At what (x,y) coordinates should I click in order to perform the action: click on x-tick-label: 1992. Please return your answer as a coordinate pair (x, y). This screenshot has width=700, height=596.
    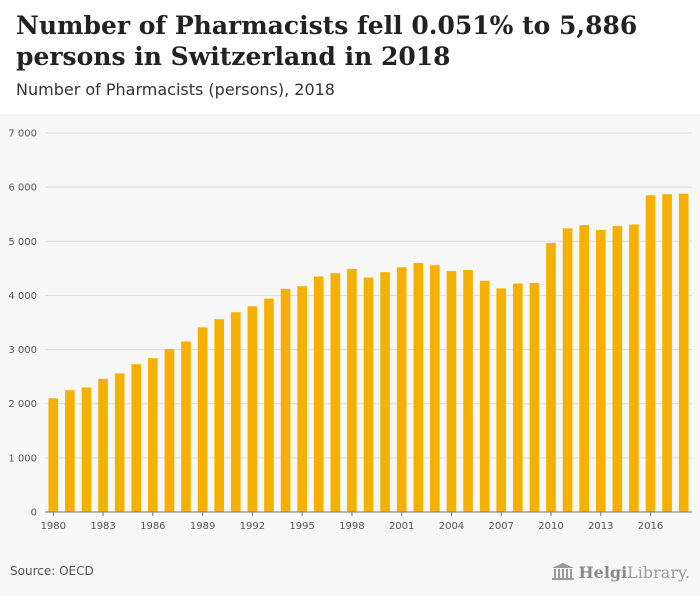
    Looking at the image, I should click on (252, 526).